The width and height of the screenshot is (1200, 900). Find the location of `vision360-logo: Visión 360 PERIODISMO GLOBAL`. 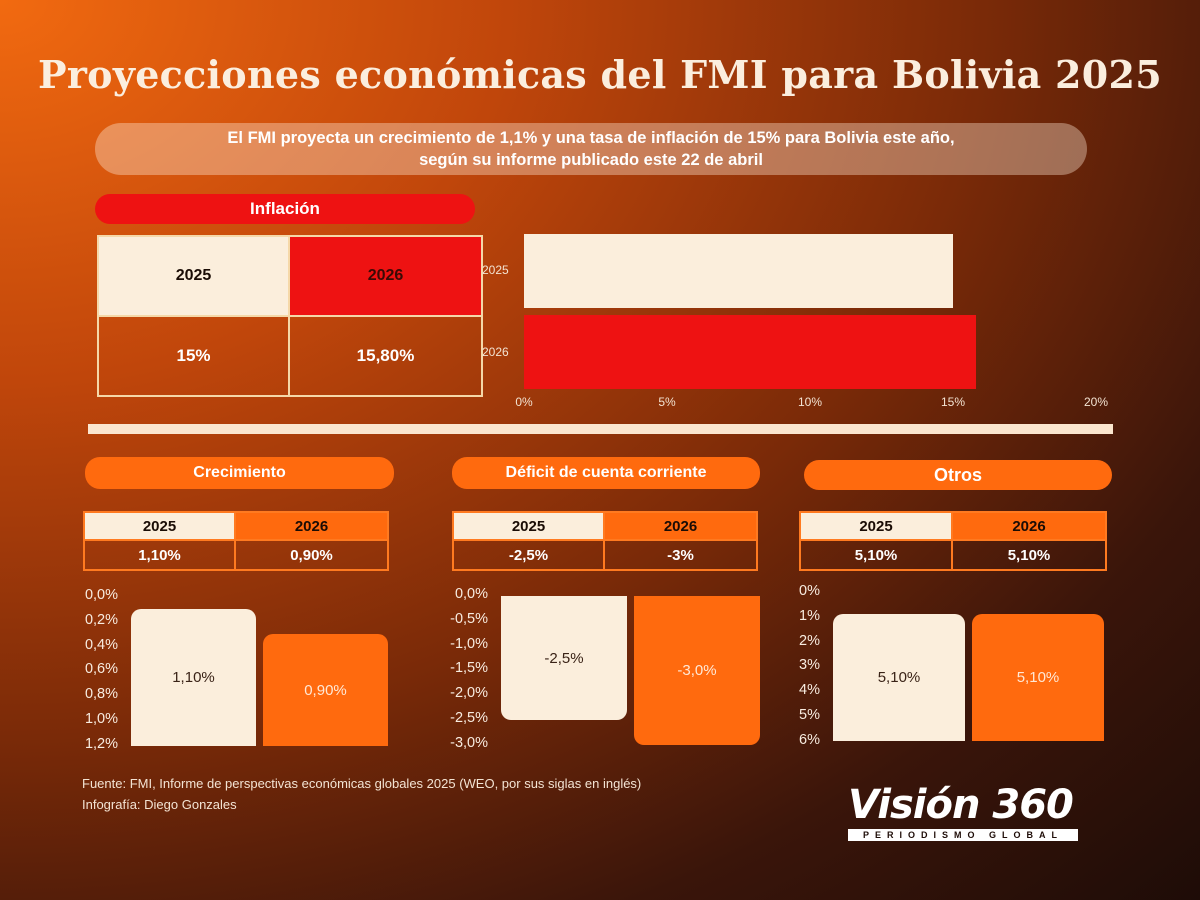

vision360-logo: Visión 360 PERIODISMO GLOBAL is located at coordinates (964, 813).